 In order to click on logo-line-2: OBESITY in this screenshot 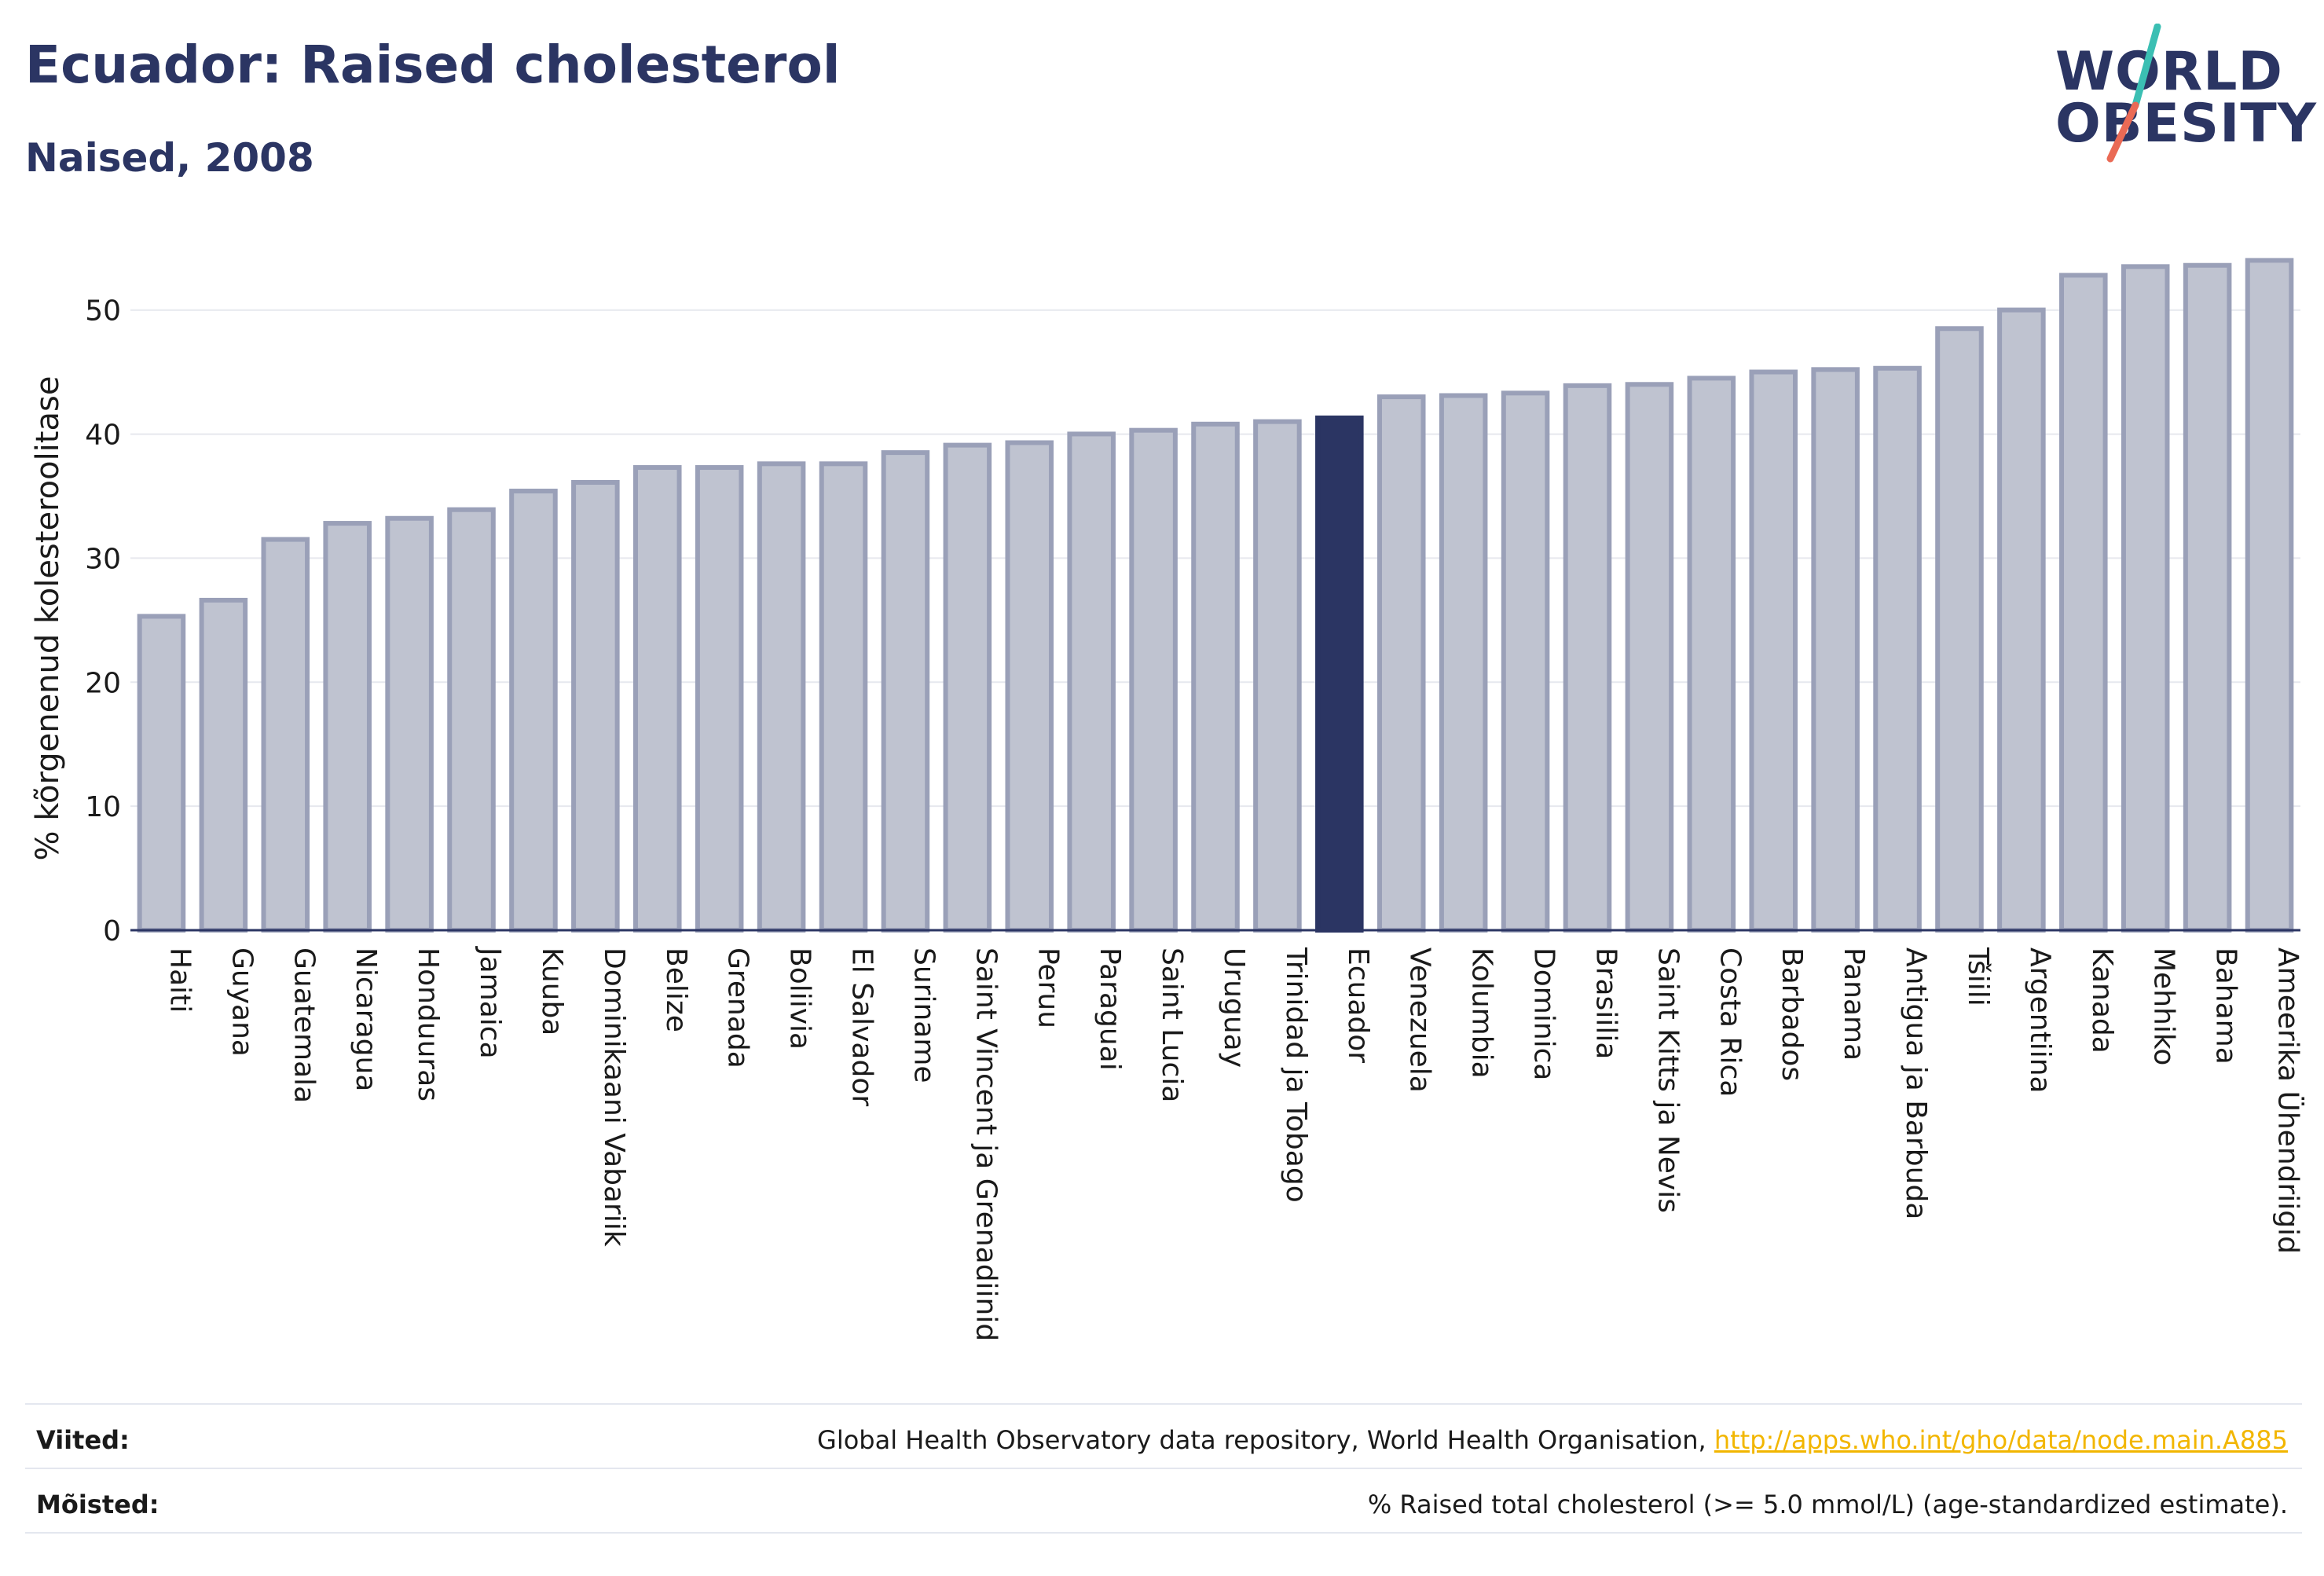, I will do `click(2186, 124)`.